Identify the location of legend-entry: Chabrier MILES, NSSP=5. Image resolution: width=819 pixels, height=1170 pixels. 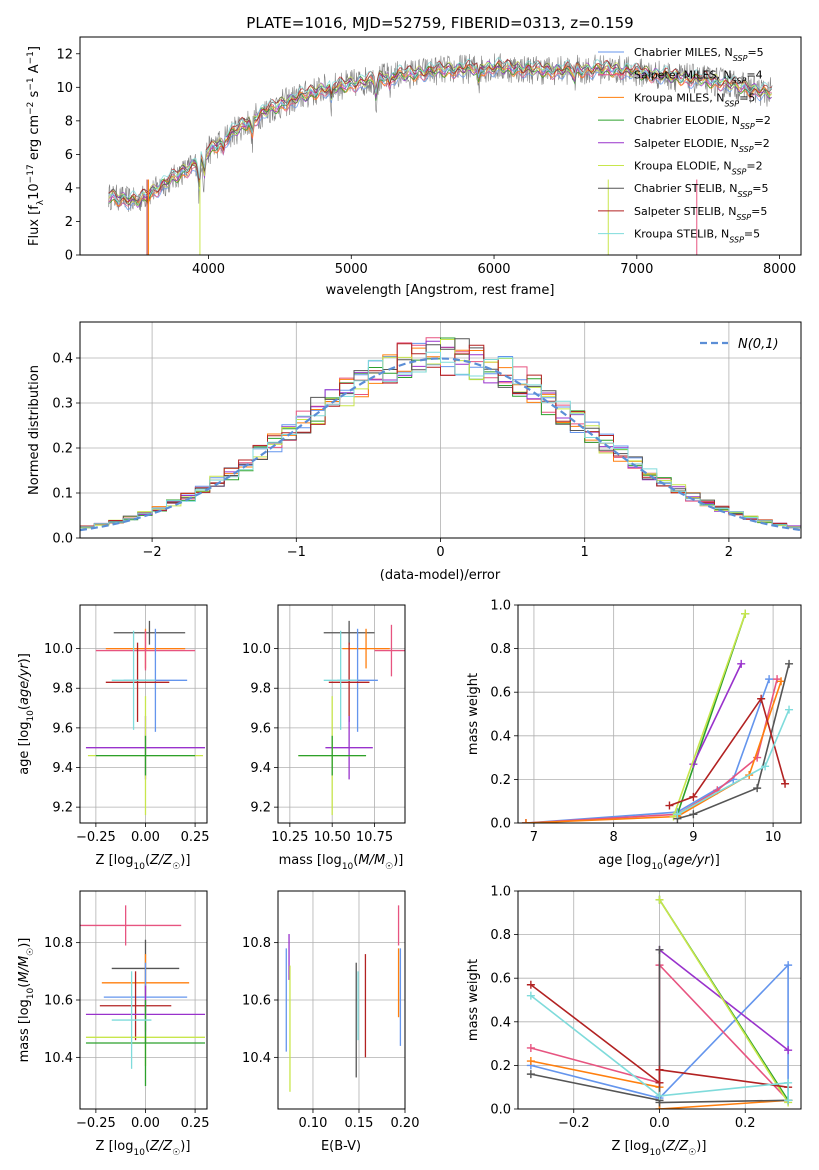
(699, 54).